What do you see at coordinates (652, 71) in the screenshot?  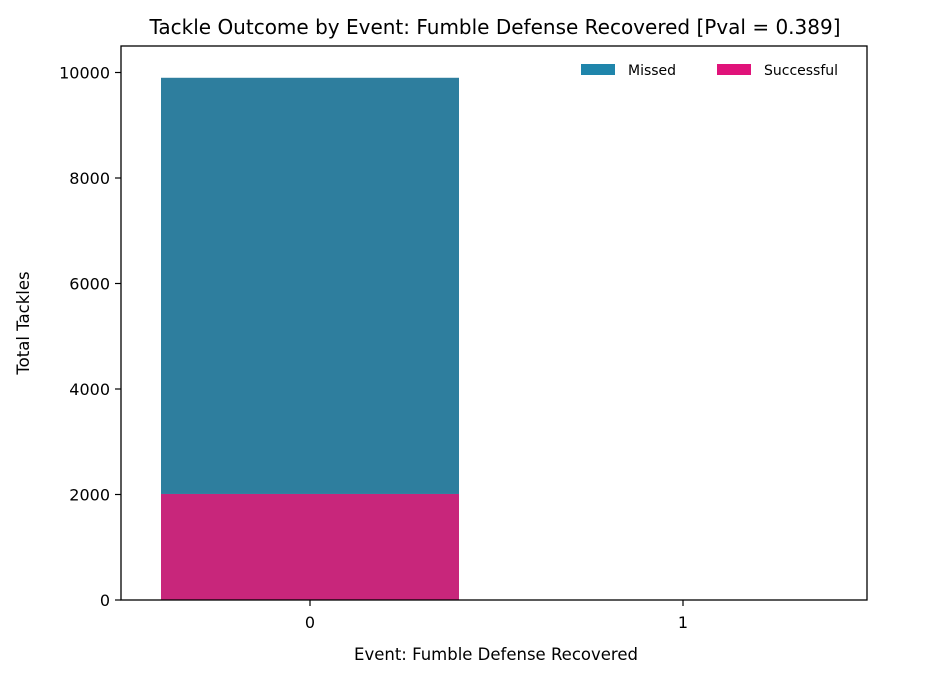 I see `legend-label-missed: Missed` at bounding box center [652, 71].